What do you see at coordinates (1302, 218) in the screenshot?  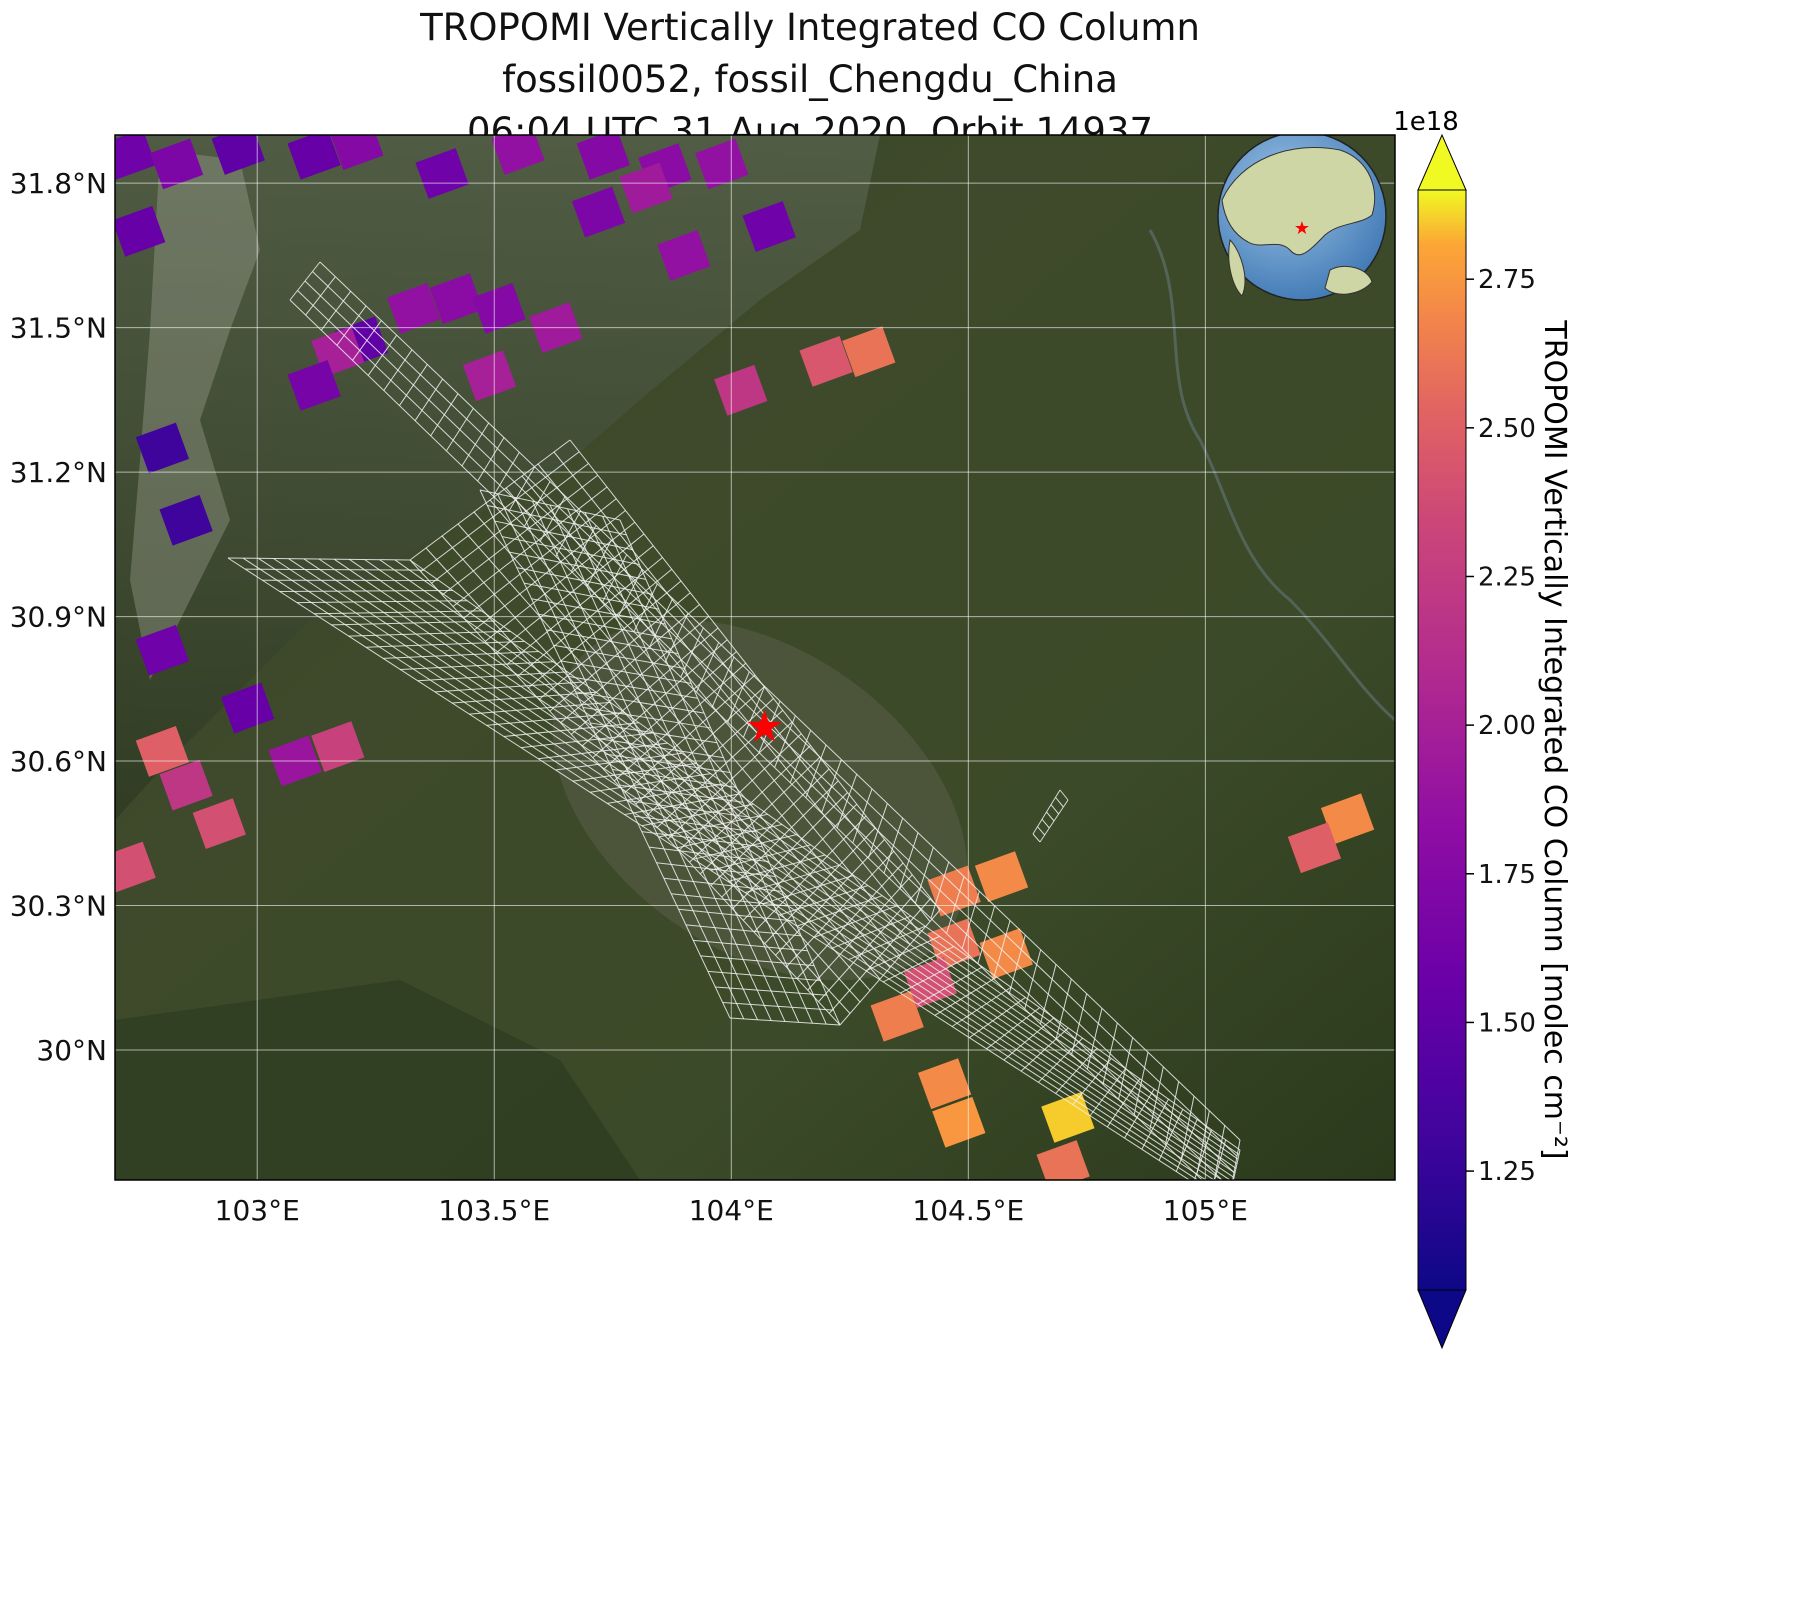 I see `inset-globe: ★` at bounding box center [1302, 218].